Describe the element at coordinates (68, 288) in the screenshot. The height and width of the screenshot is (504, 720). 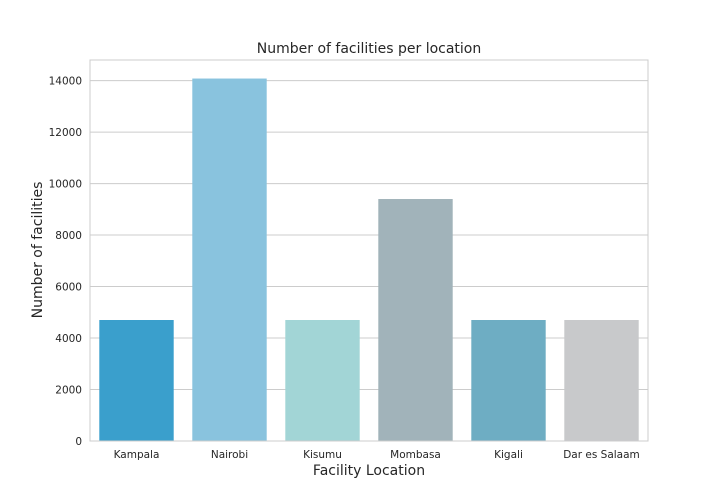
I see `y-tick-label: 6000` at that location.